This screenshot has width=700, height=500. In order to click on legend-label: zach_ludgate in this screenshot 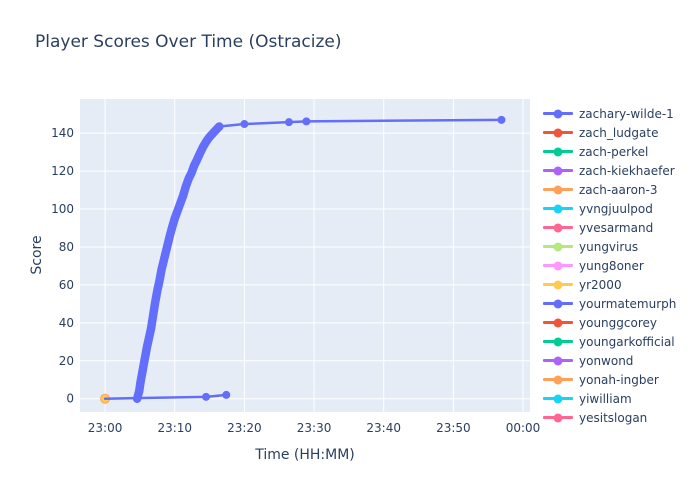, I will do `click(619, 132)`.